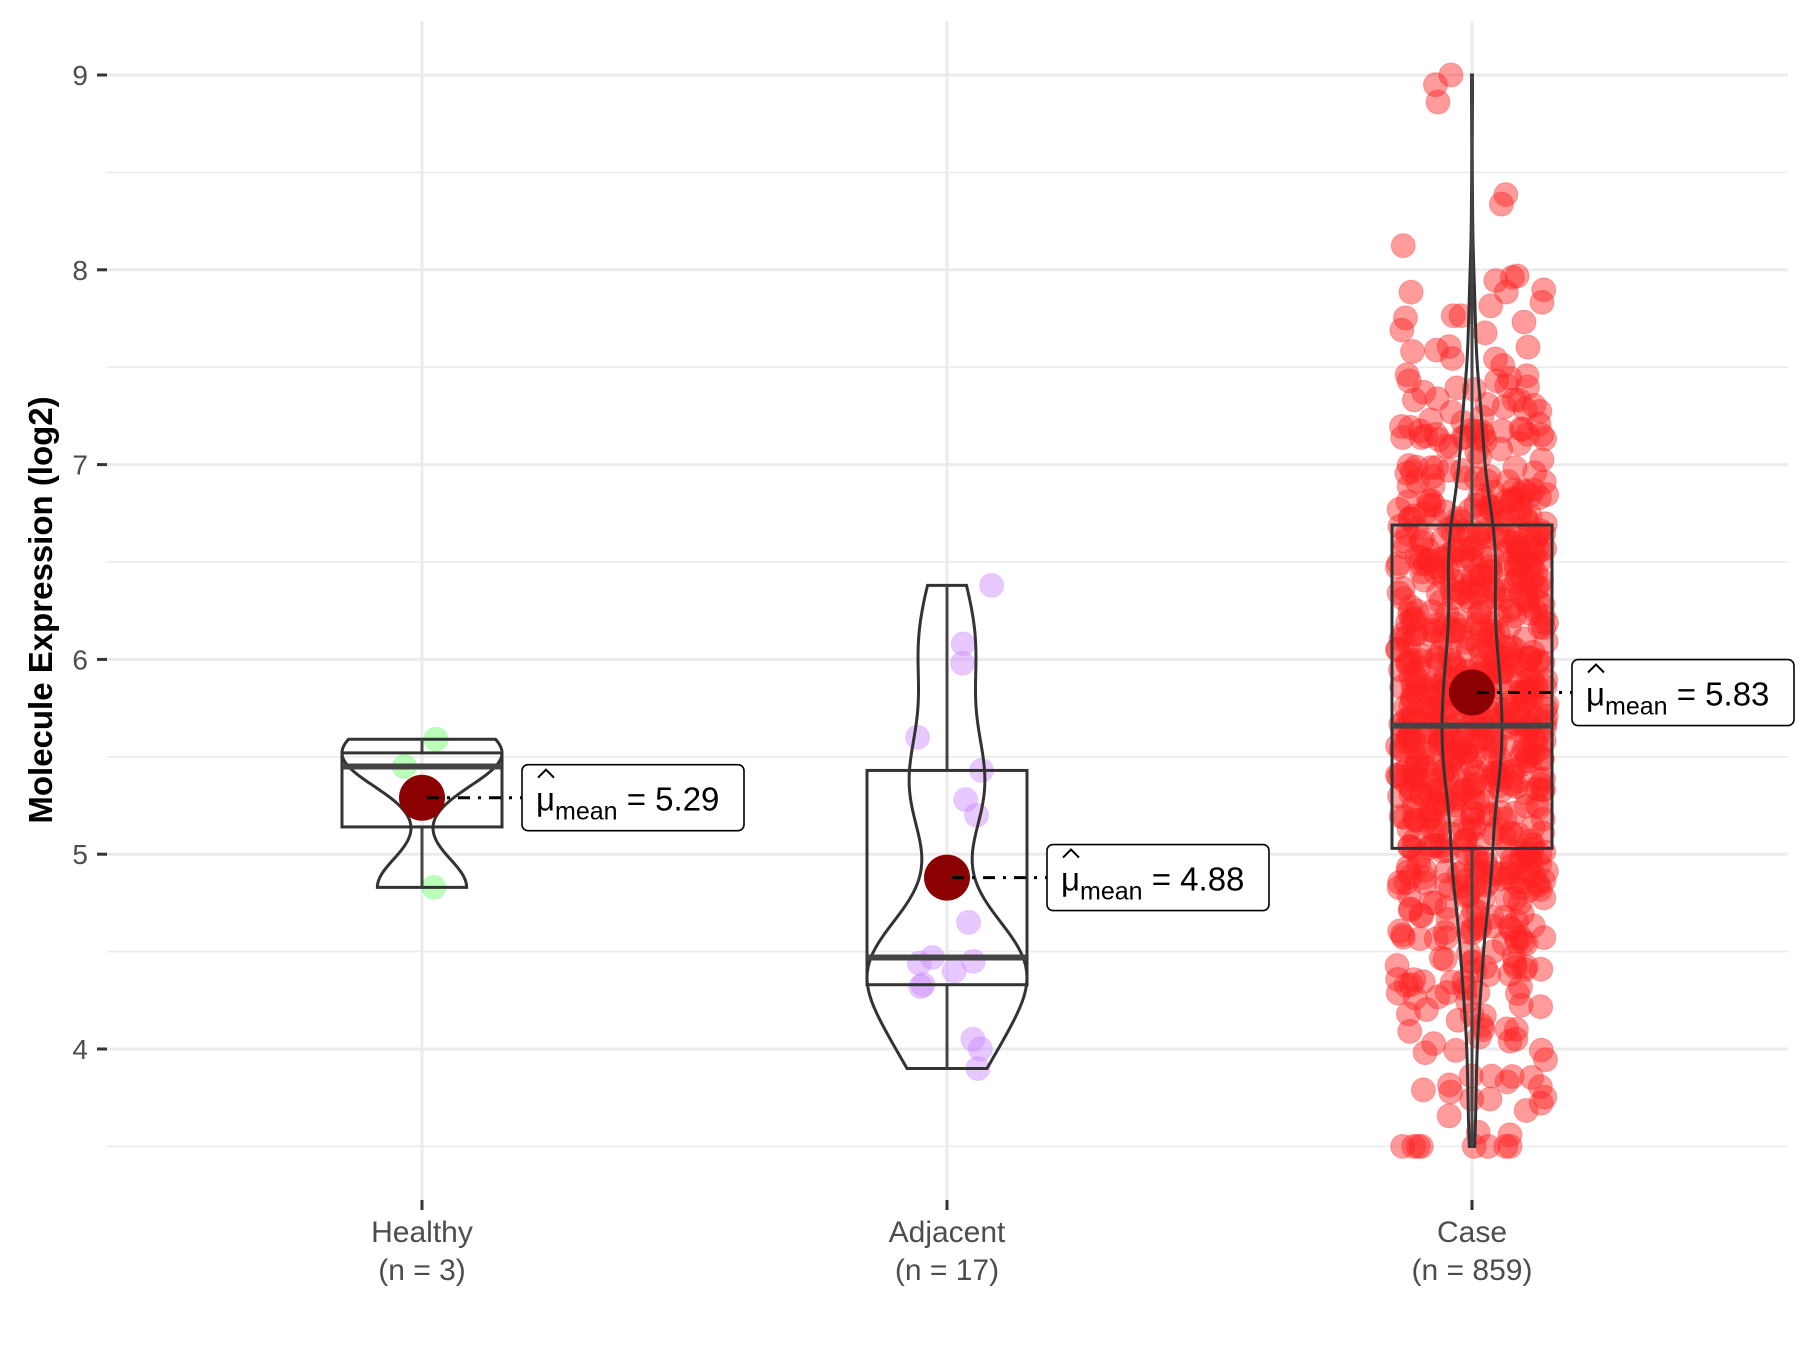 The image size is (1800, 1350). Describe the element at coordinates (1158, 877) in the screenshot. I see `mean-label-box` at that location.